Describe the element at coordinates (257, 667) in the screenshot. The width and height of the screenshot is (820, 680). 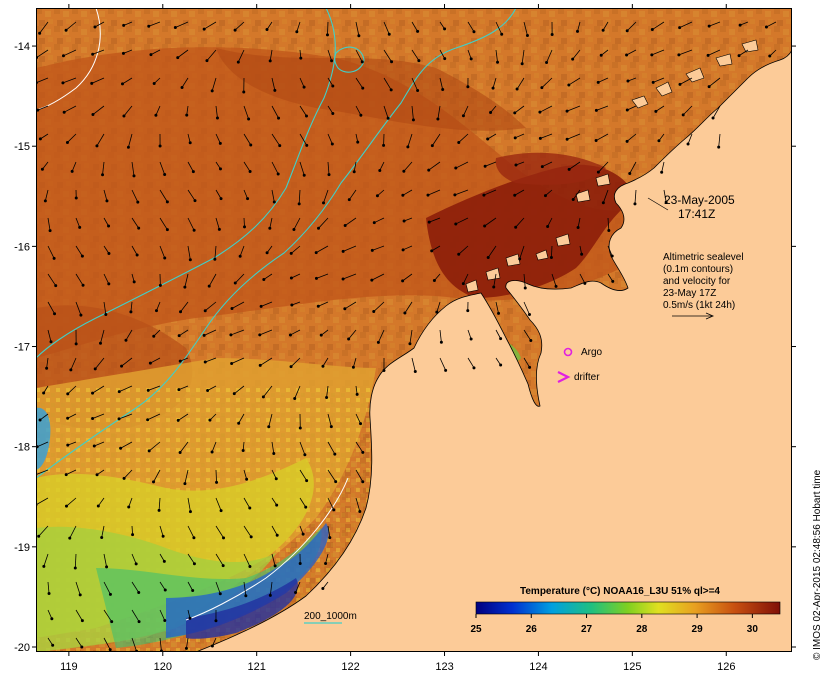
I see `lon-tick-label: 121` at that location.